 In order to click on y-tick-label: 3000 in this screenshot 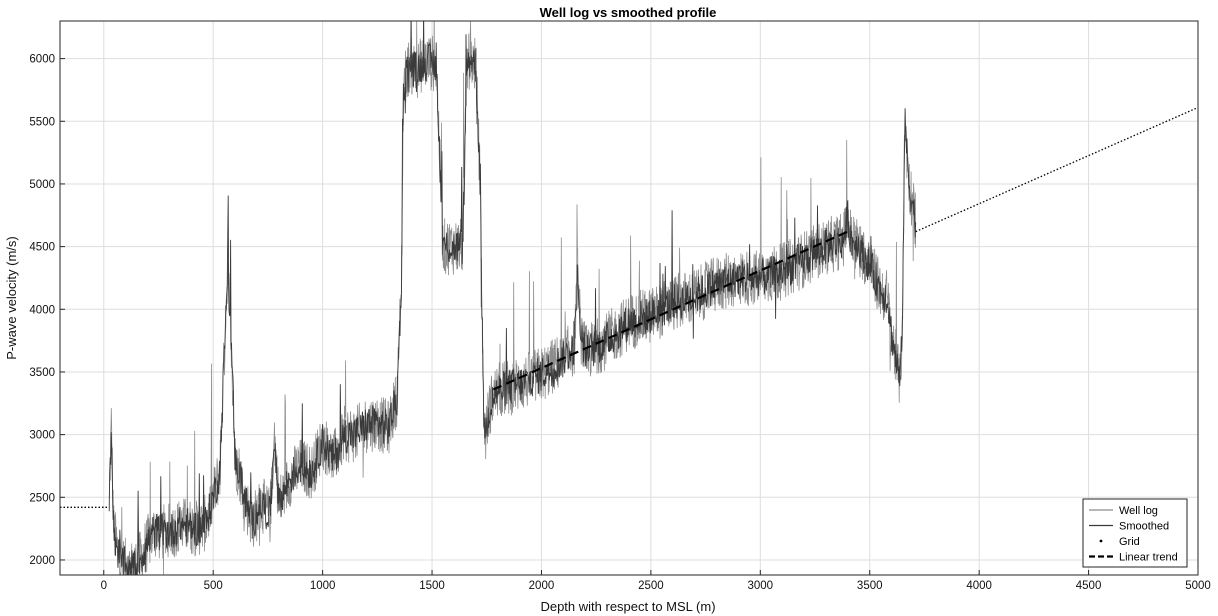, I will do `click(42, 436)`.